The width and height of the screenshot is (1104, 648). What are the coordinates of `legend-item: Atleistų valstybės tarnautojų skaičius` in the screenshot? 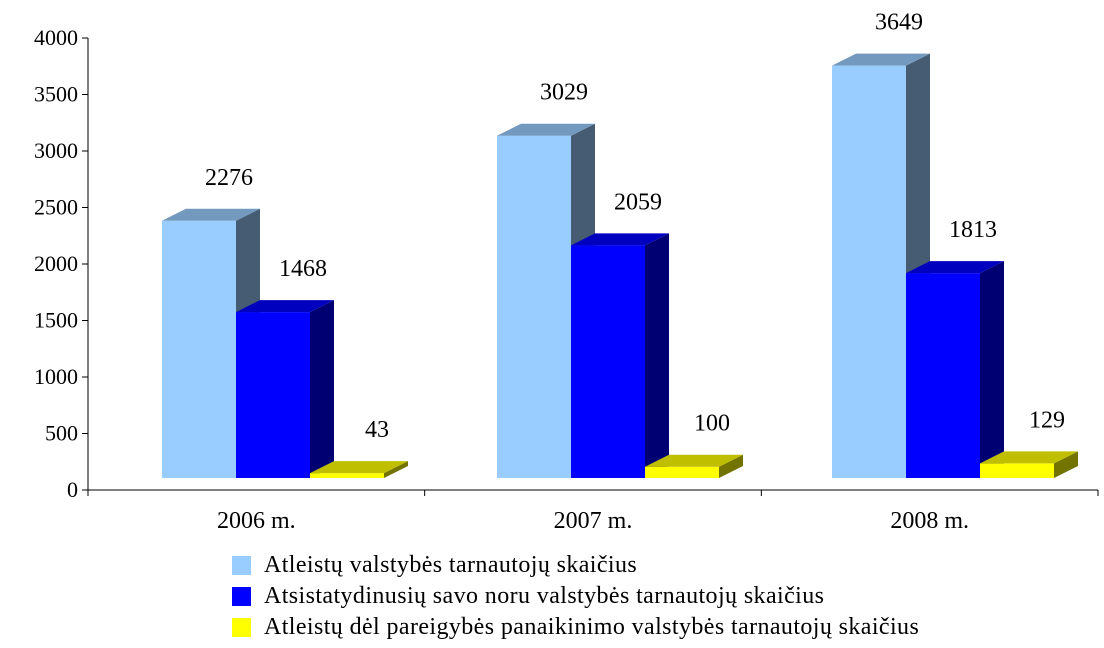 It's located at (575, 565).